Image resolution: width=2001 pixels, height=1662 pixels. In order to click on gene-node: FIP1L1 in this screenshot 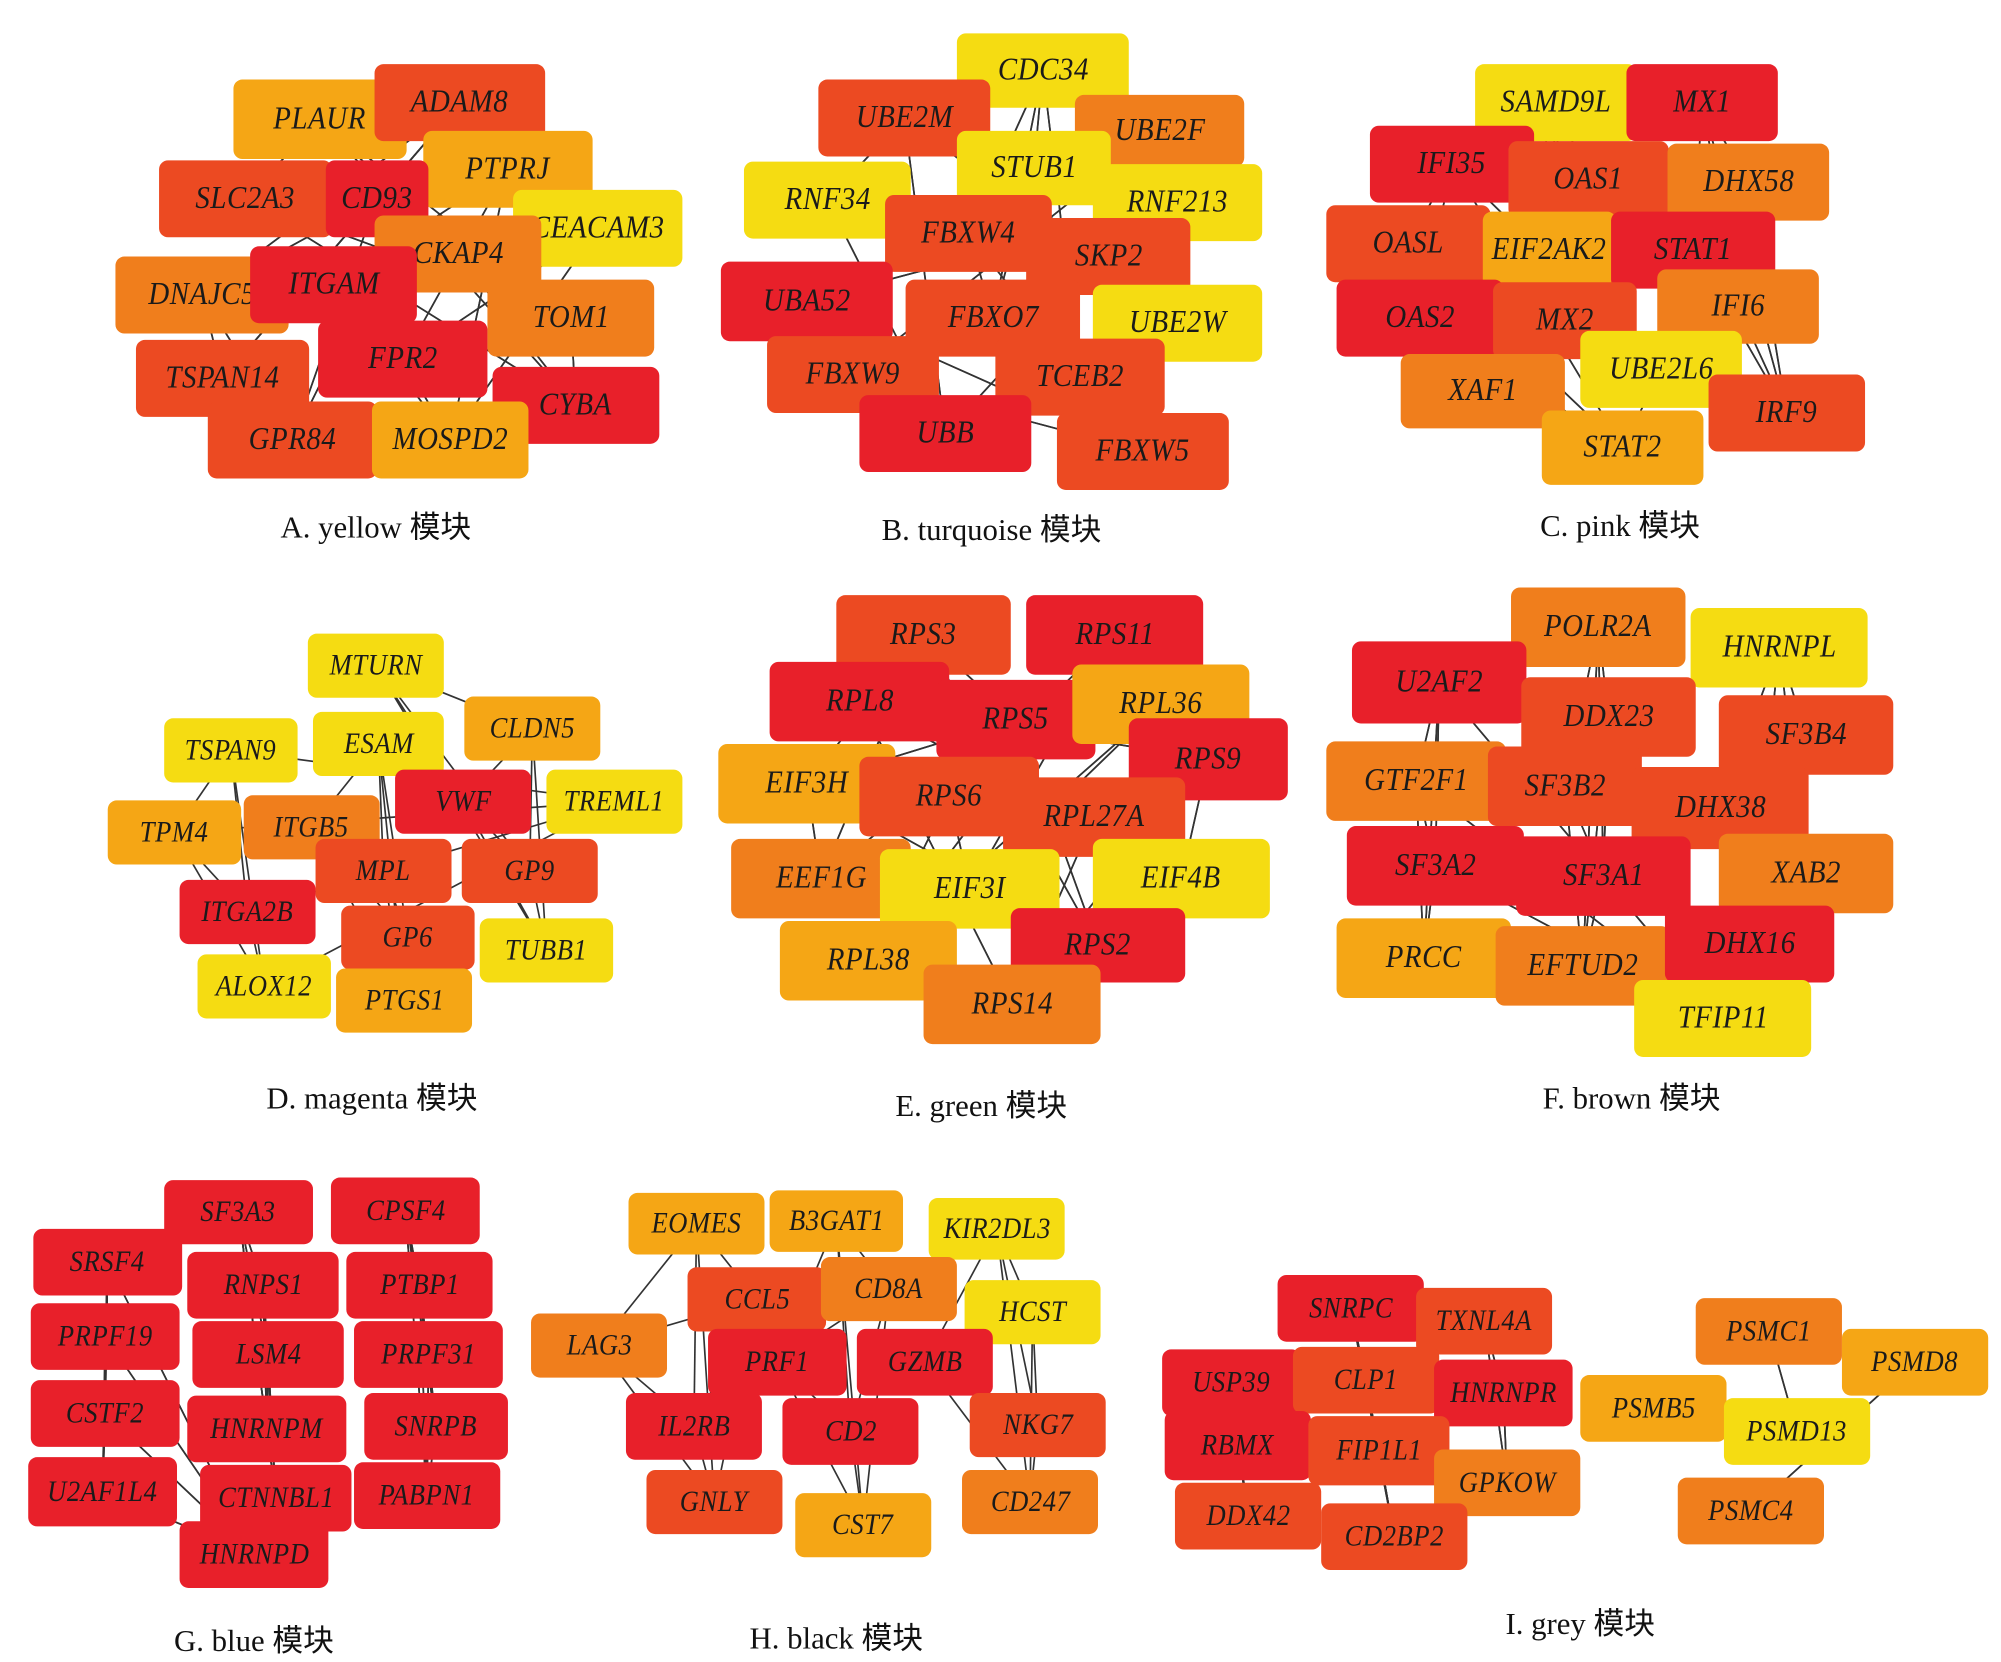, I will do `click(1379, 1451)`.